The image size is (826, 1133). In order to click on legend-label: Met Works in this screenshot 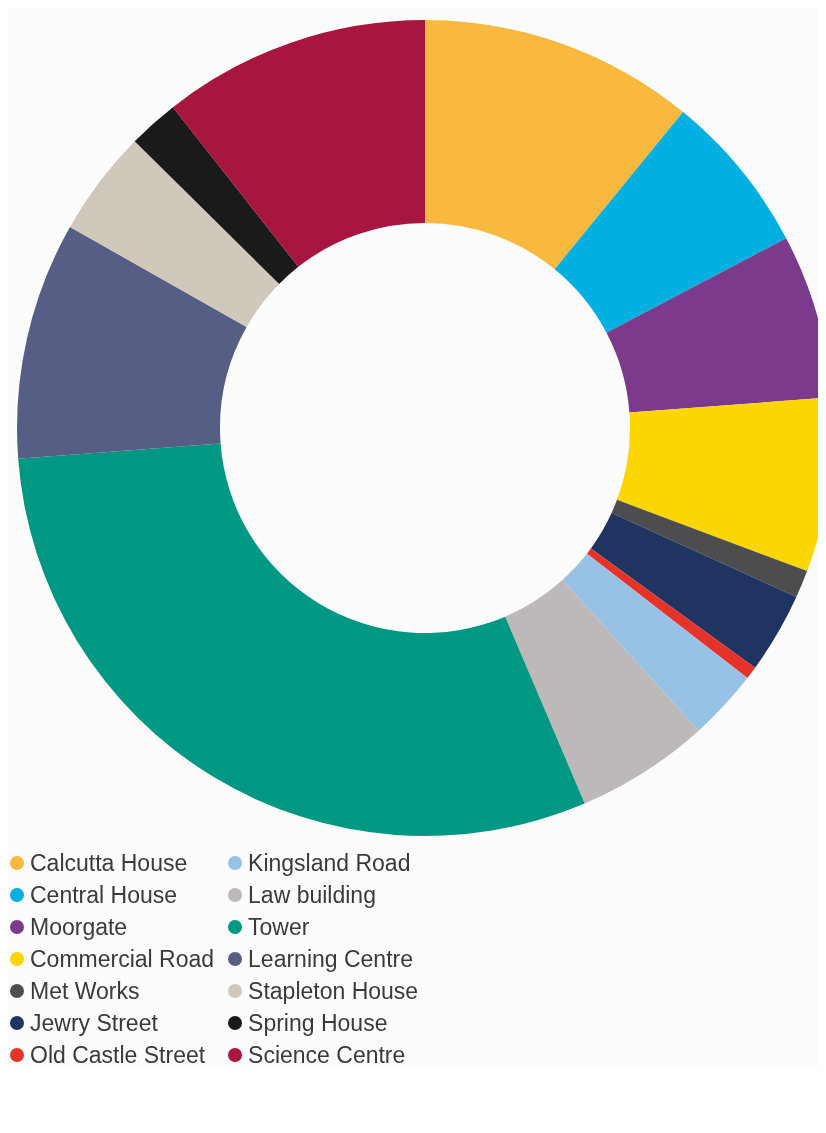, I will do `click(85, 991)`.